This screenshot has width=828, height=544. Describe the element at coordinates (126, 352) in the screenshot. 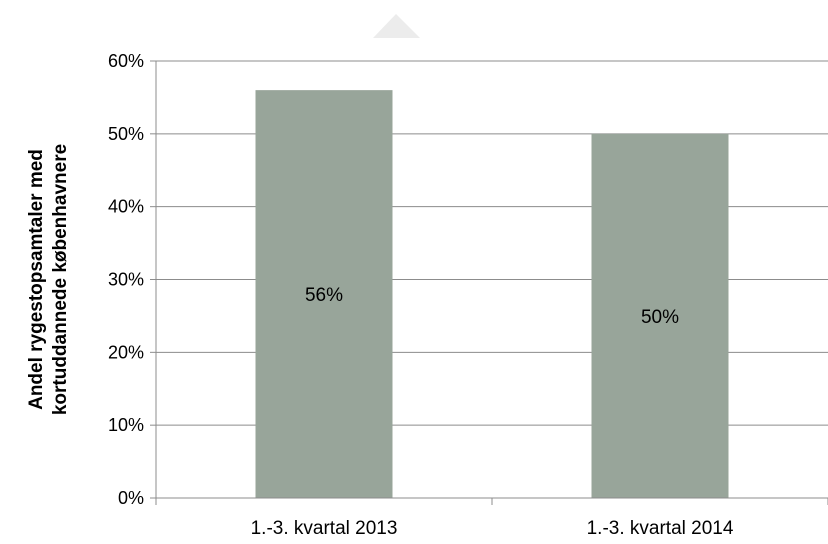

I see `y-tick-label: 20%` at that location.